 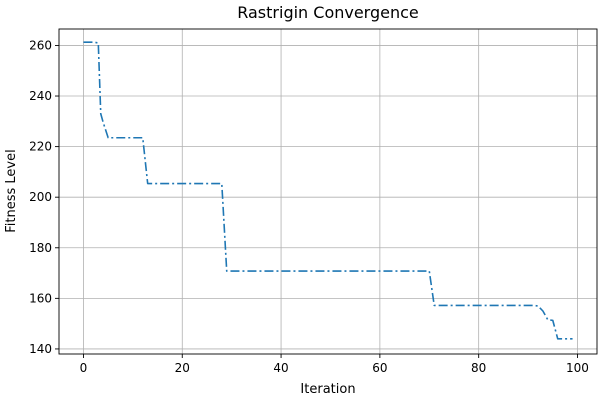 I want to click on y-tick-label: 160, so click(x=40, y=298).